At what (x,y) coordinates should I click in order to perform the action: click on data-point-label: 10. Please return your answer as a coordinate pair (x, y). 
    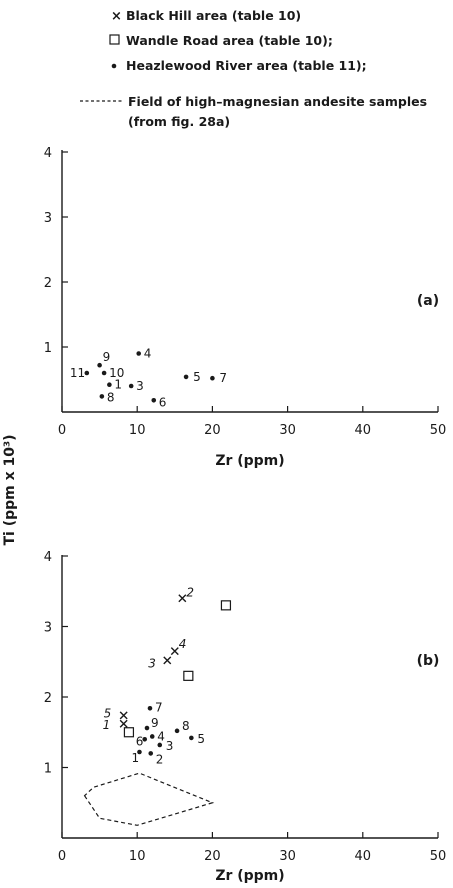
    Looking at the image, I should click on (116, 373).